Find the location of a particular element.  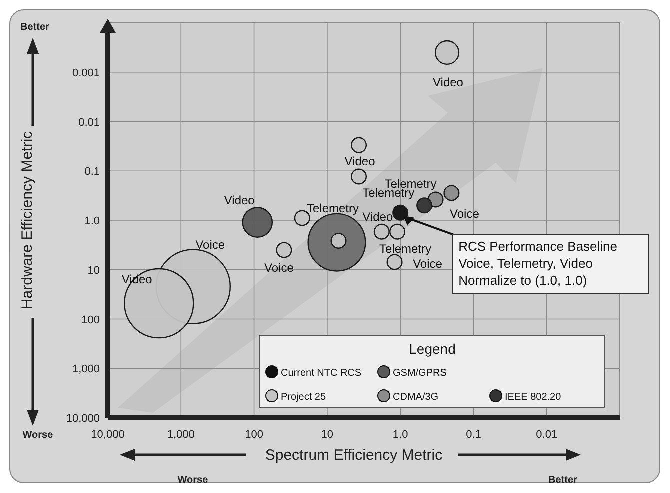

legend-title: Legend is located at coordinates (432, 349).